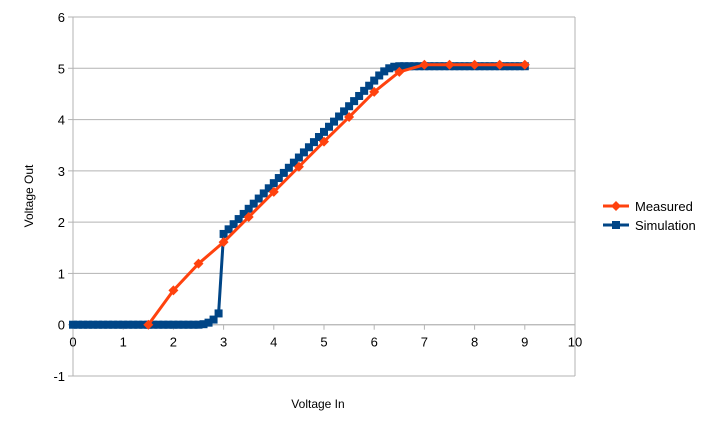 The image size is (708, 429). I want to click on legend-label: Simulation, so click(665, 225).